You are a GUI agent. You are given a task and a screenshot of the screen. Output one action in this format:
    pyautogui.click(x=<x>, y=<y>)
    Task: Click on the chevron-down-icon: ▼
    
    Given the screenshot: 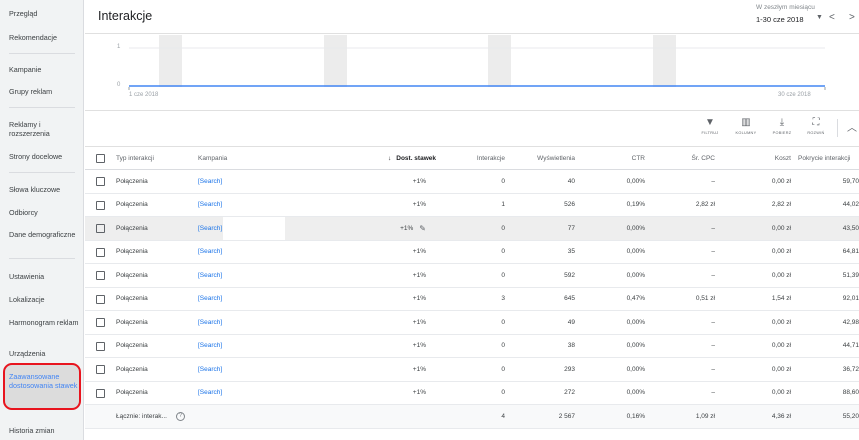 What is the action you would take?
    pyautogui.click(x=819, y=17)
    